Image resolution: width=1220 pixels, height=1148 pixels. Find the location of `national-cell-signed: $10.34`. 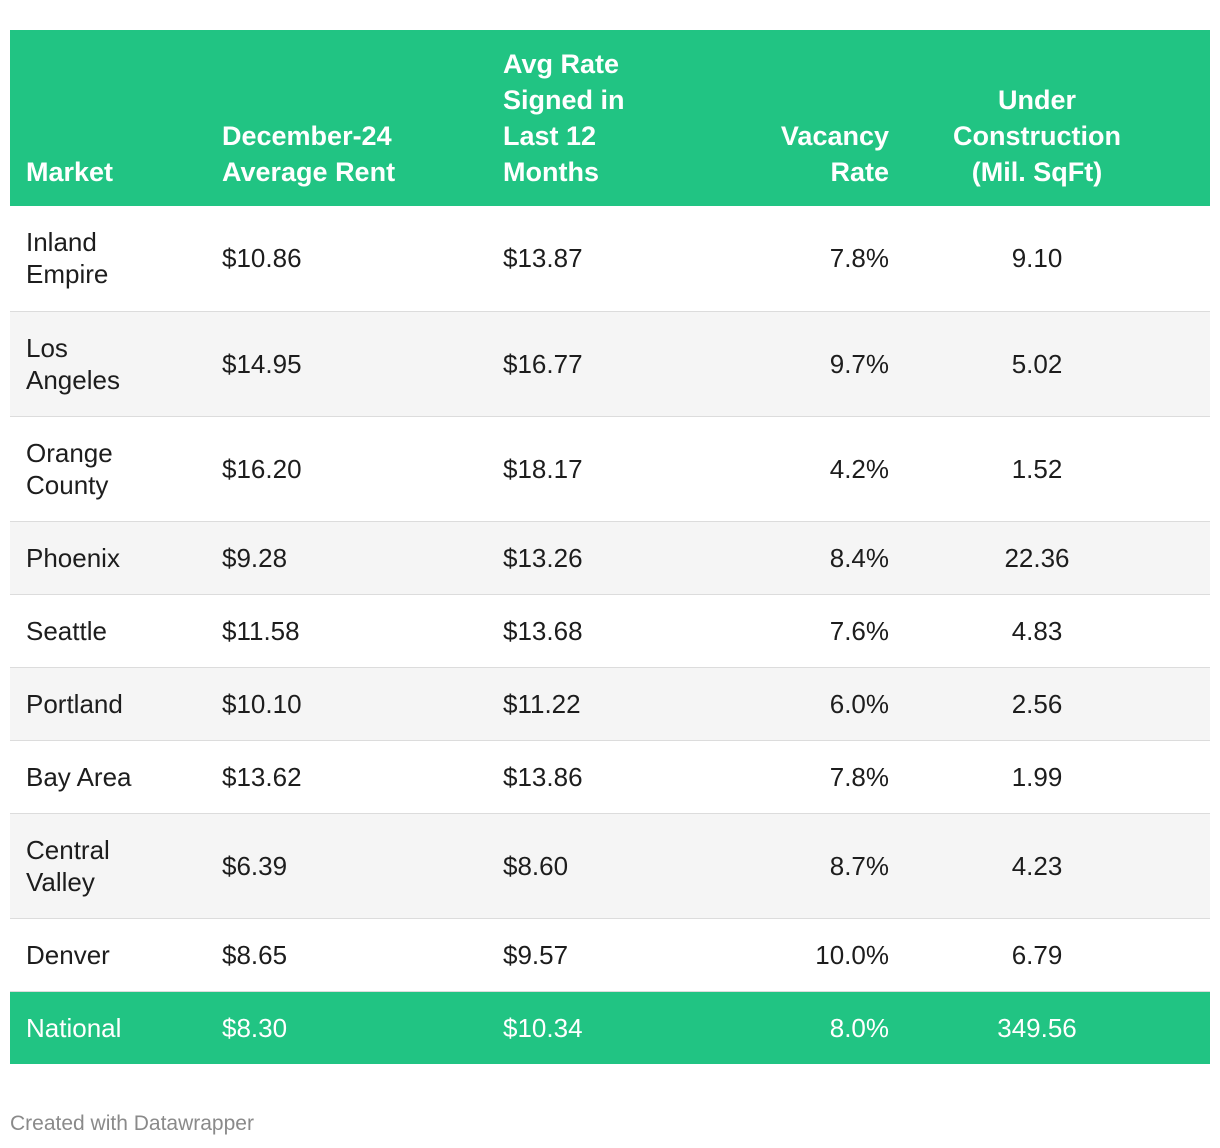

national-cell-signed: $10.34 is located at coordinates (543, 1027).